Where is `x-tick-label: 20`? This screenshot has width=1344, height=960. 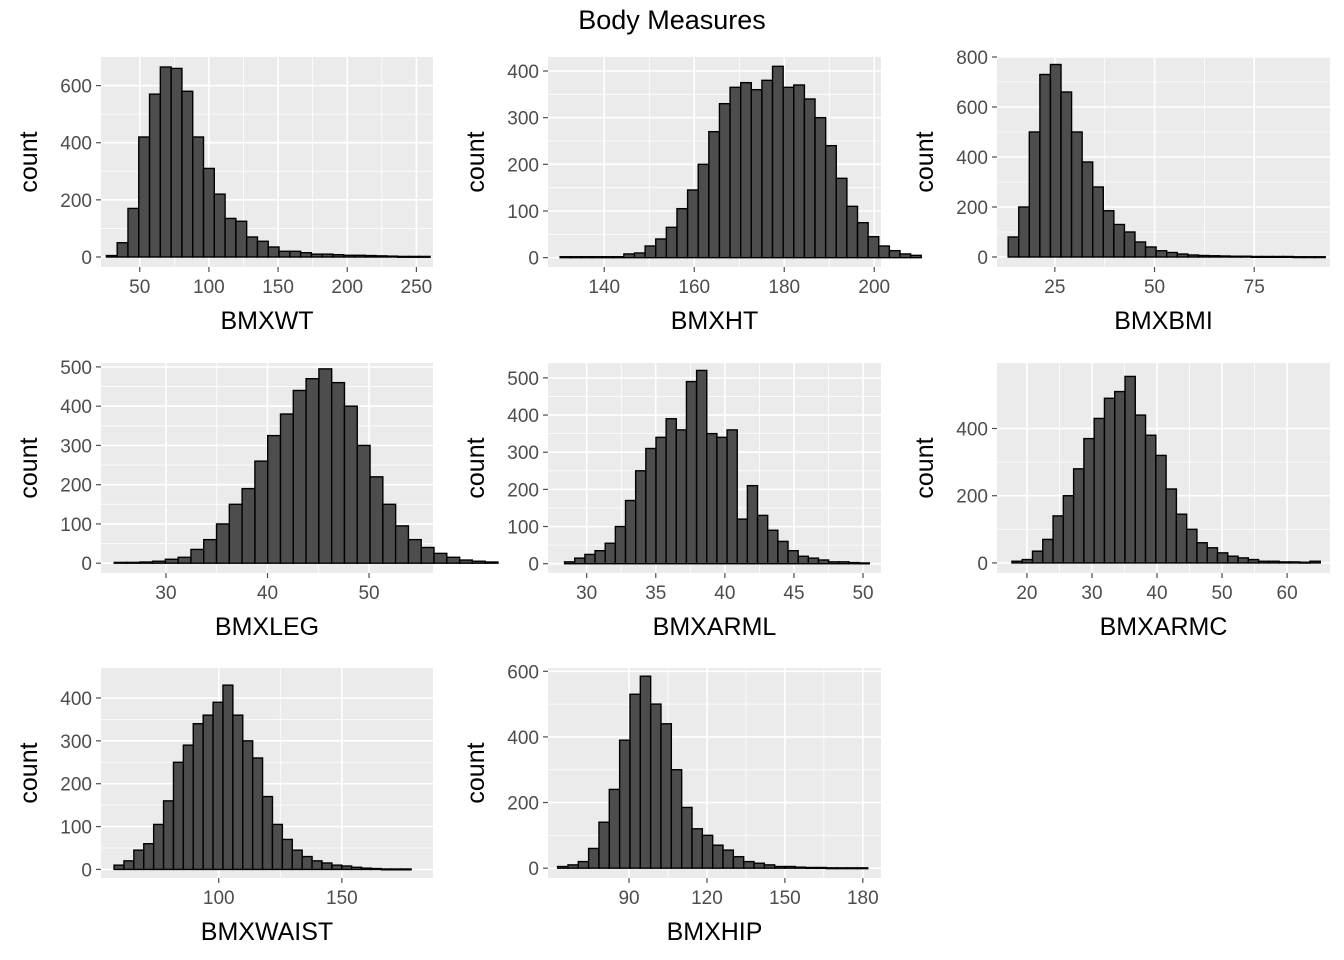 x-tick-label: 20 is located at coordinates (1026, 593).